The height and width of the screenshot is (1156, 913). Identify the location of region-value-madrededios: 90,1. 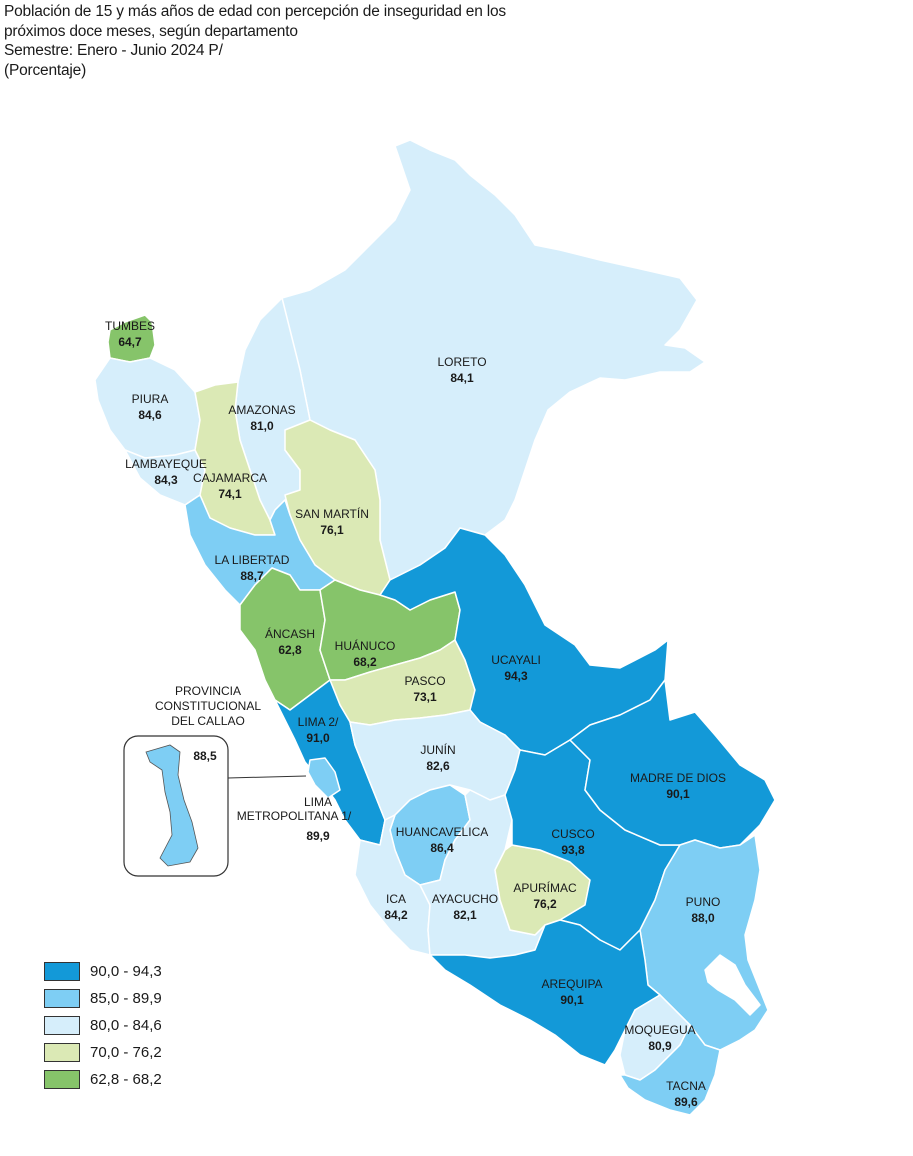
(678, 794).